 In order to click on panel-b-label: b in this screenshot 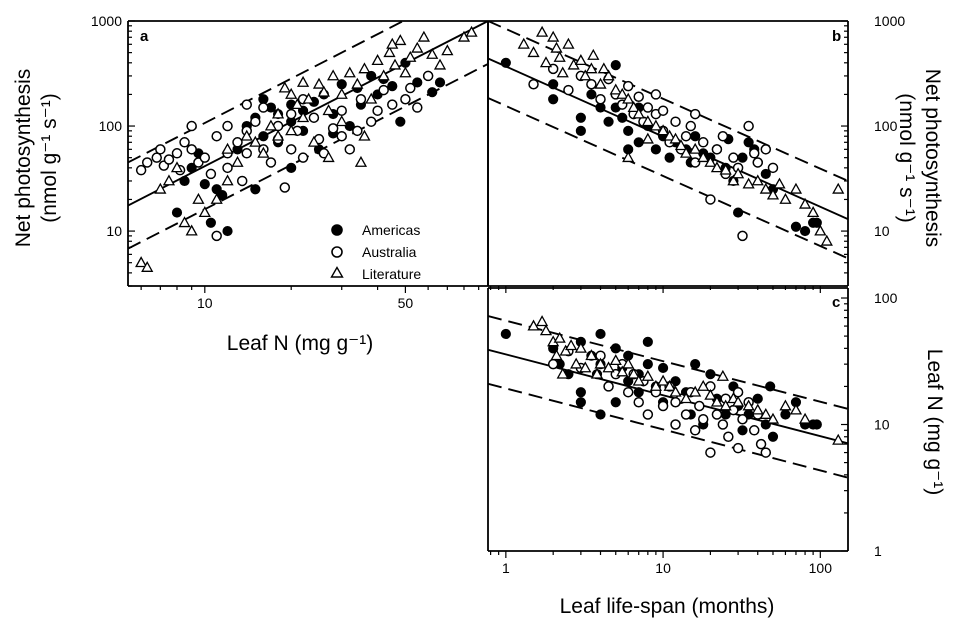, I will do `click(836, 36)`.